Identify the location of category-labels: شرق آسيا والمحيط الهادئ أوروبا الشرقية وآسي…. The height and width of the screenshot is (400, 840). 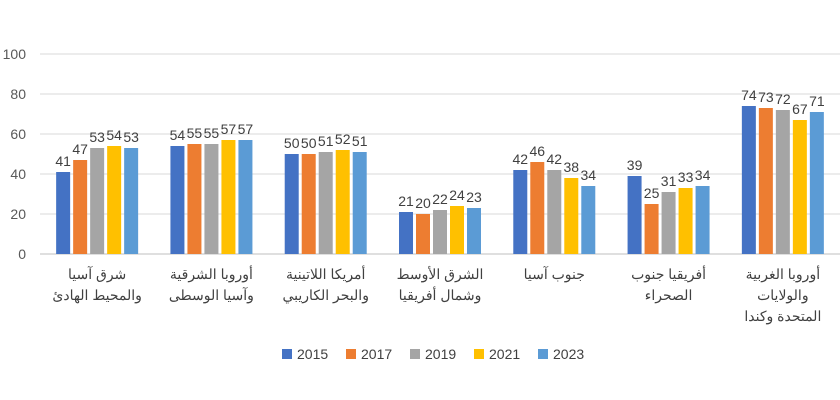
(436, 294).